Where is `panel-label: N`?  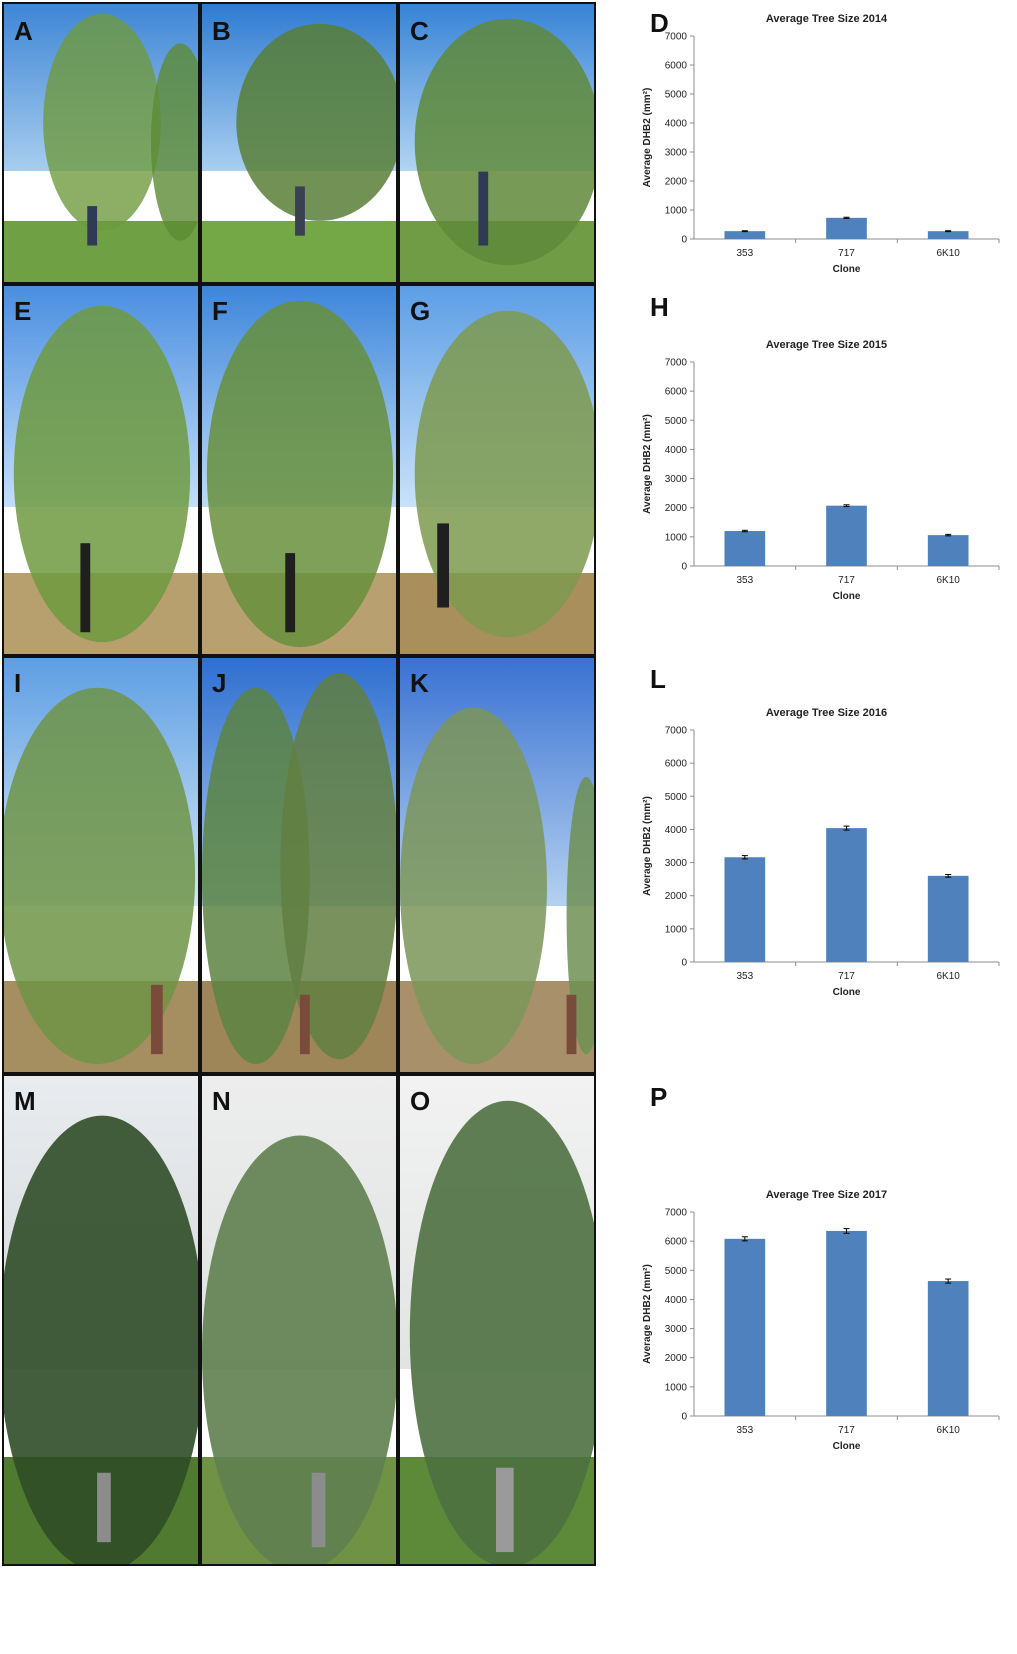 panel-label: N is located at coordinates (221, 1101).